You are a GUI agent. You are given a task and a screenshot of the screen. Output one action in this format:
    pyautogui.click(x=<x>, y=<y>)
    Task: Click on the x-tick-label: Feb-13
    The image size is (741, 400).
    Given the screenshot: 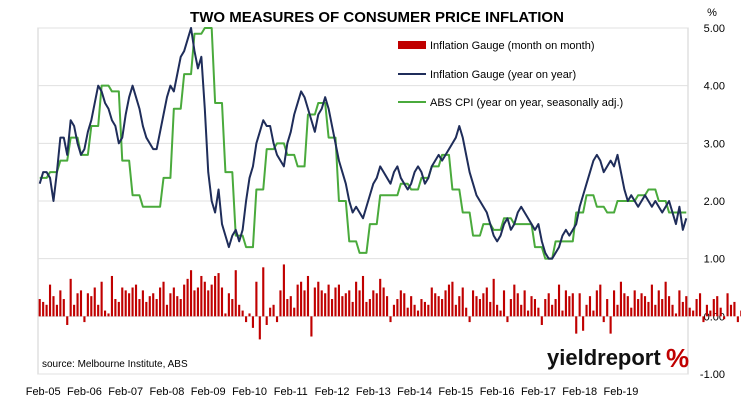 What is the action you would take?
    pyautogui.click(x=373, y=392)
    